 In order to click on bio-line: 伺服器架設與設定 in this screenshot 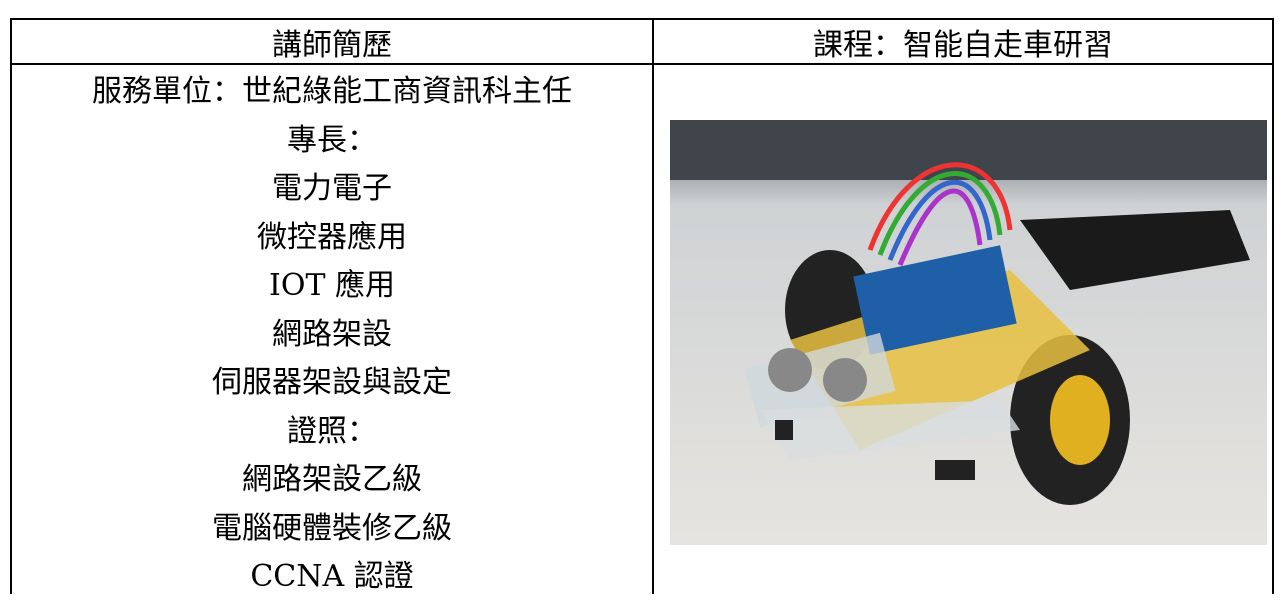, I will do `click(332, 382)`.